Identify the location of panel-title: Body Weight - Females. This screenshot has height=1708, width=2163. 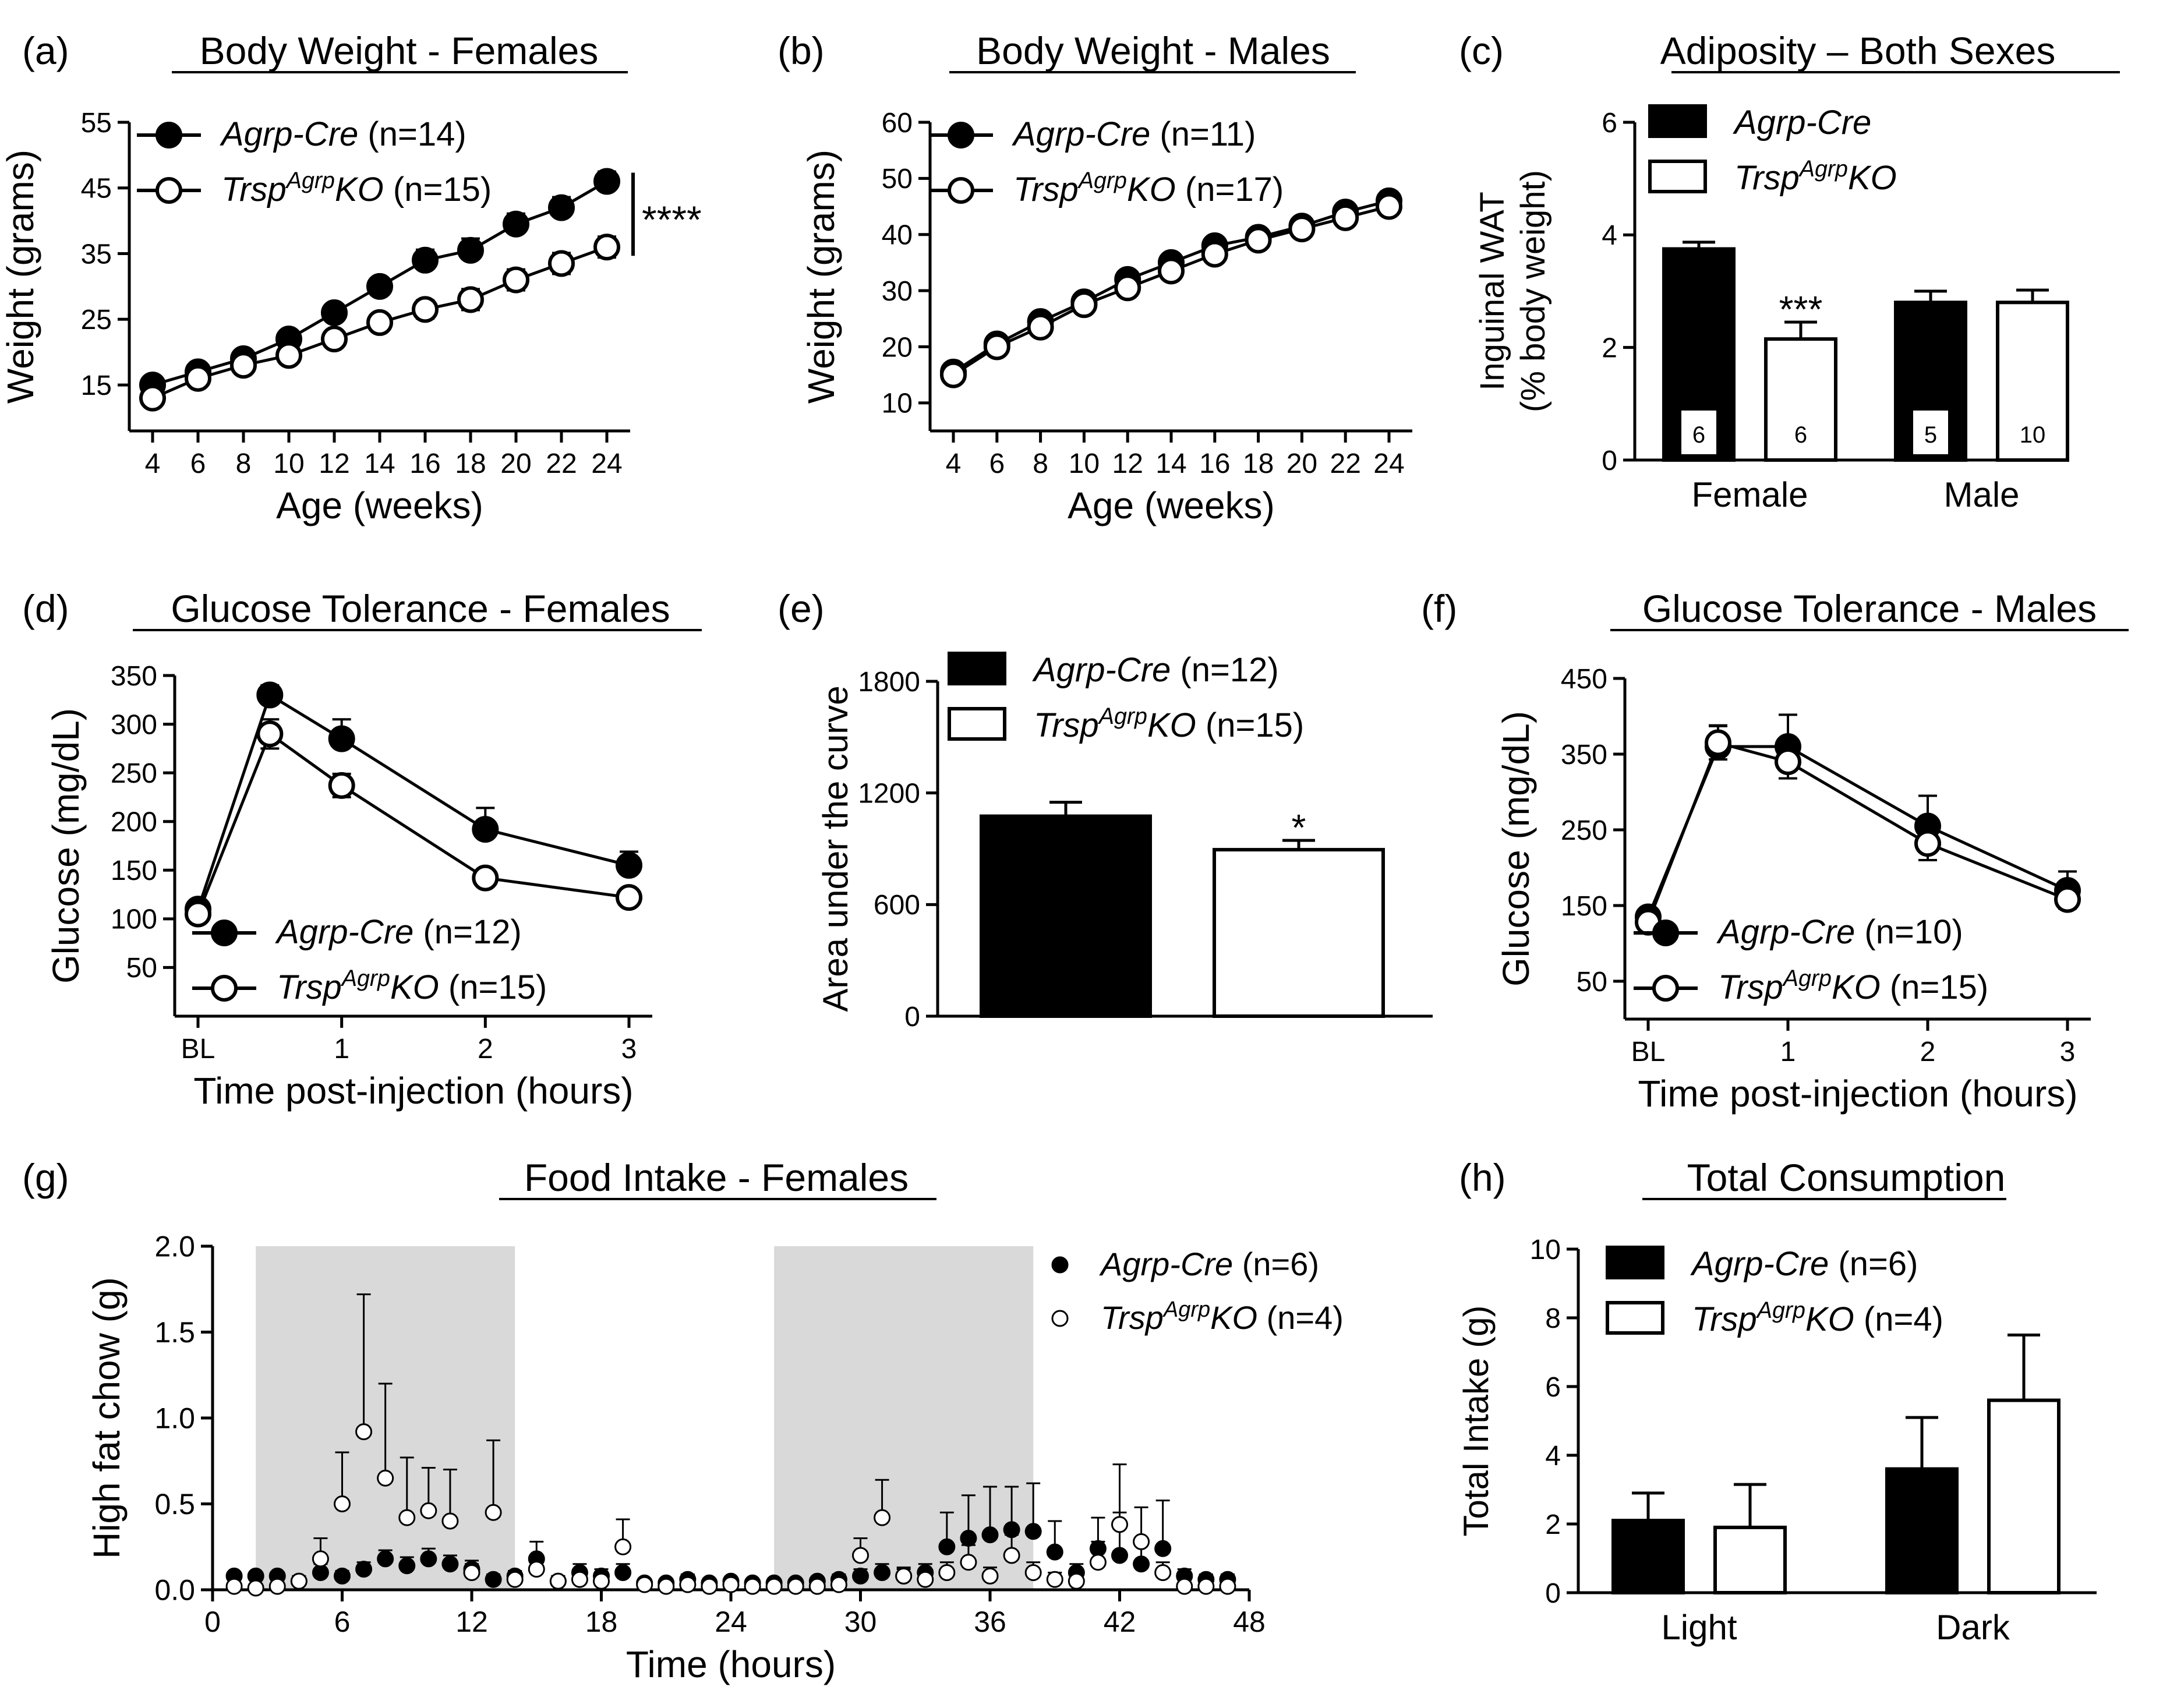
(399, 50).